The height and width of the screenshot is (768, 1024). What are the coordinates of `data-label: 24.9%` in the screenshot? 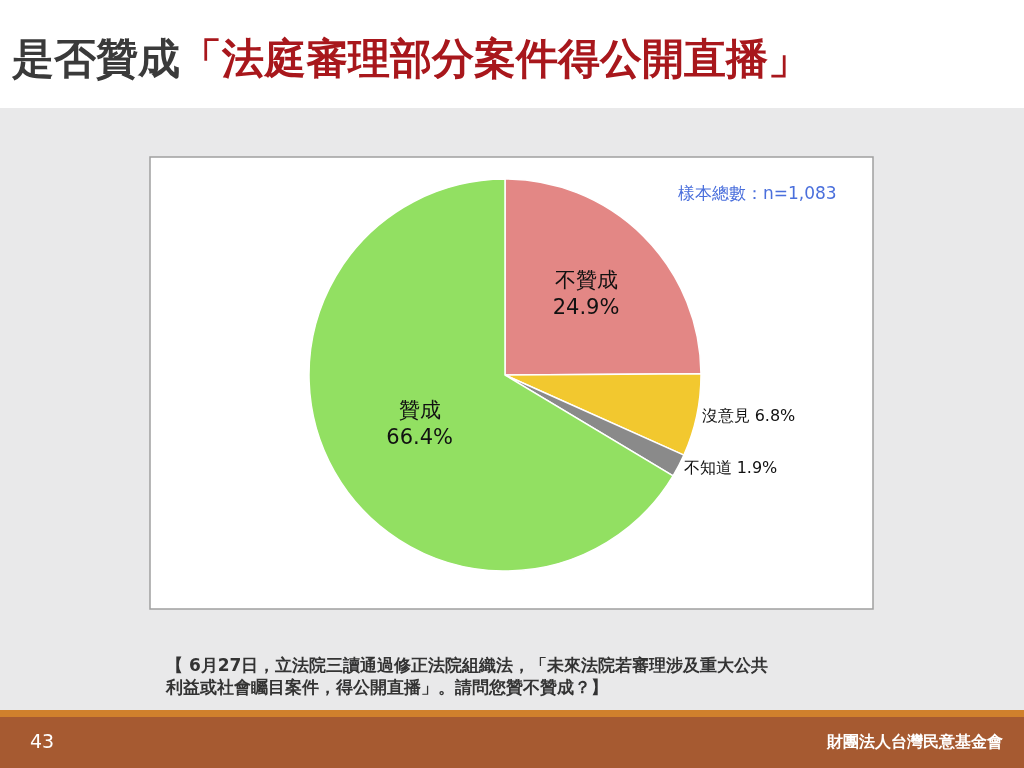 It's located at (586, 307).